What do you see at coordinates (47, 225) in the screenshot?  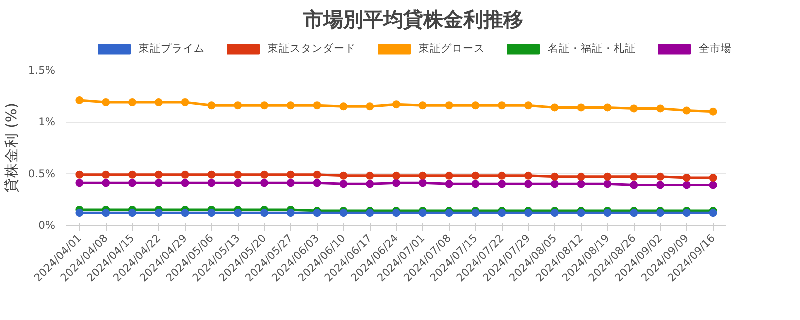 I see `y-tick-label: 0%` at bounding box center [47, 225].